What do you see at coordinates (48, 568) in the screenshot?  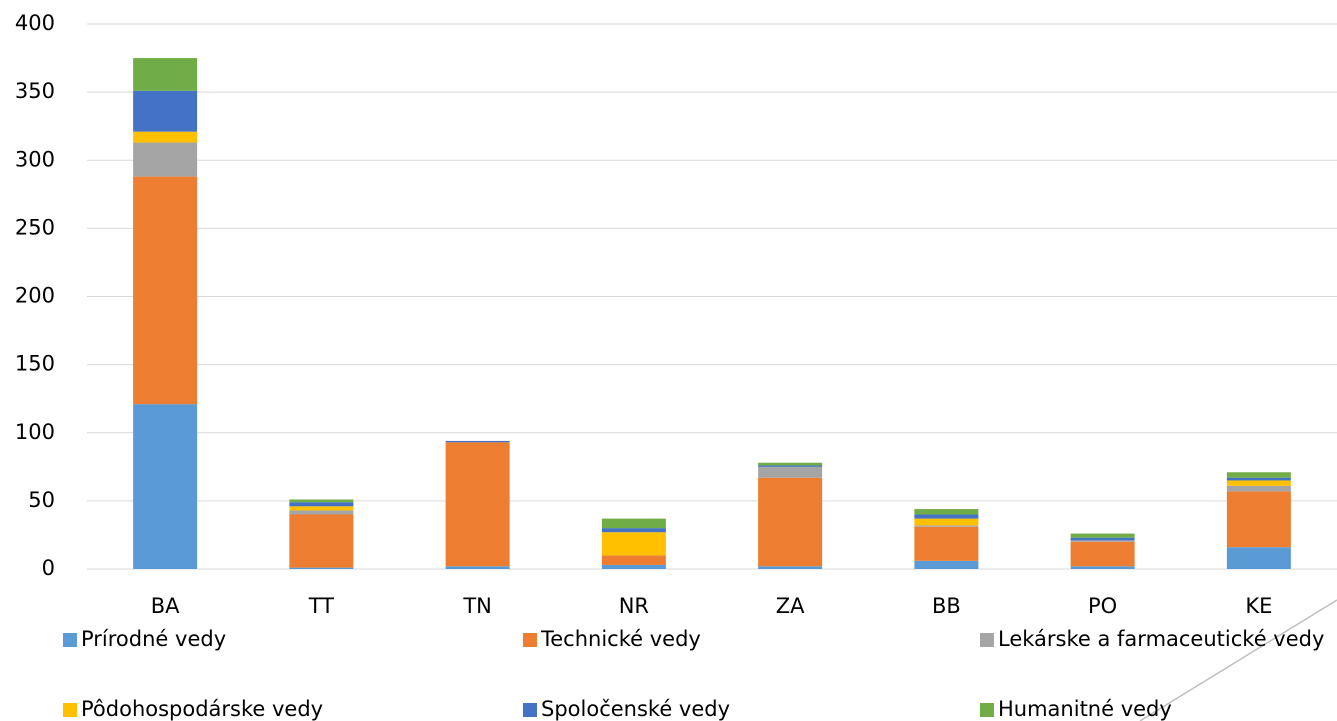 I see `y-tick-label: 0` at bounding box center [48, 568].